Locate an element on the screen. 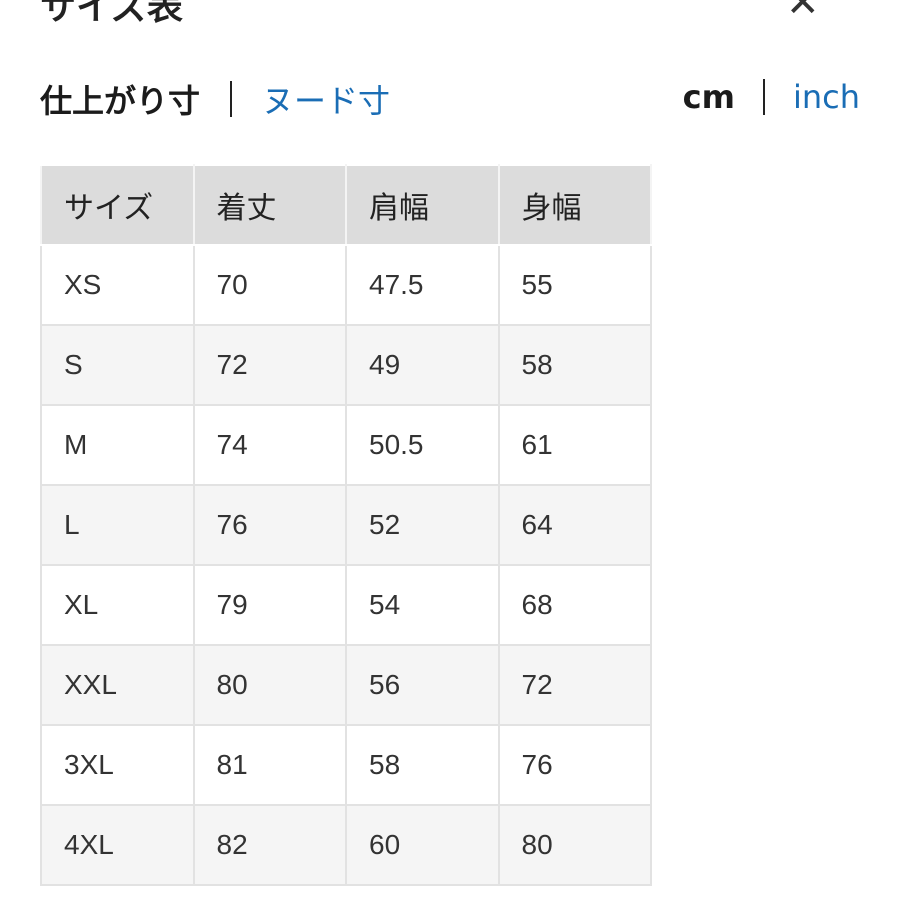  table-cell: 4XL is located at coordinates (117, 845).